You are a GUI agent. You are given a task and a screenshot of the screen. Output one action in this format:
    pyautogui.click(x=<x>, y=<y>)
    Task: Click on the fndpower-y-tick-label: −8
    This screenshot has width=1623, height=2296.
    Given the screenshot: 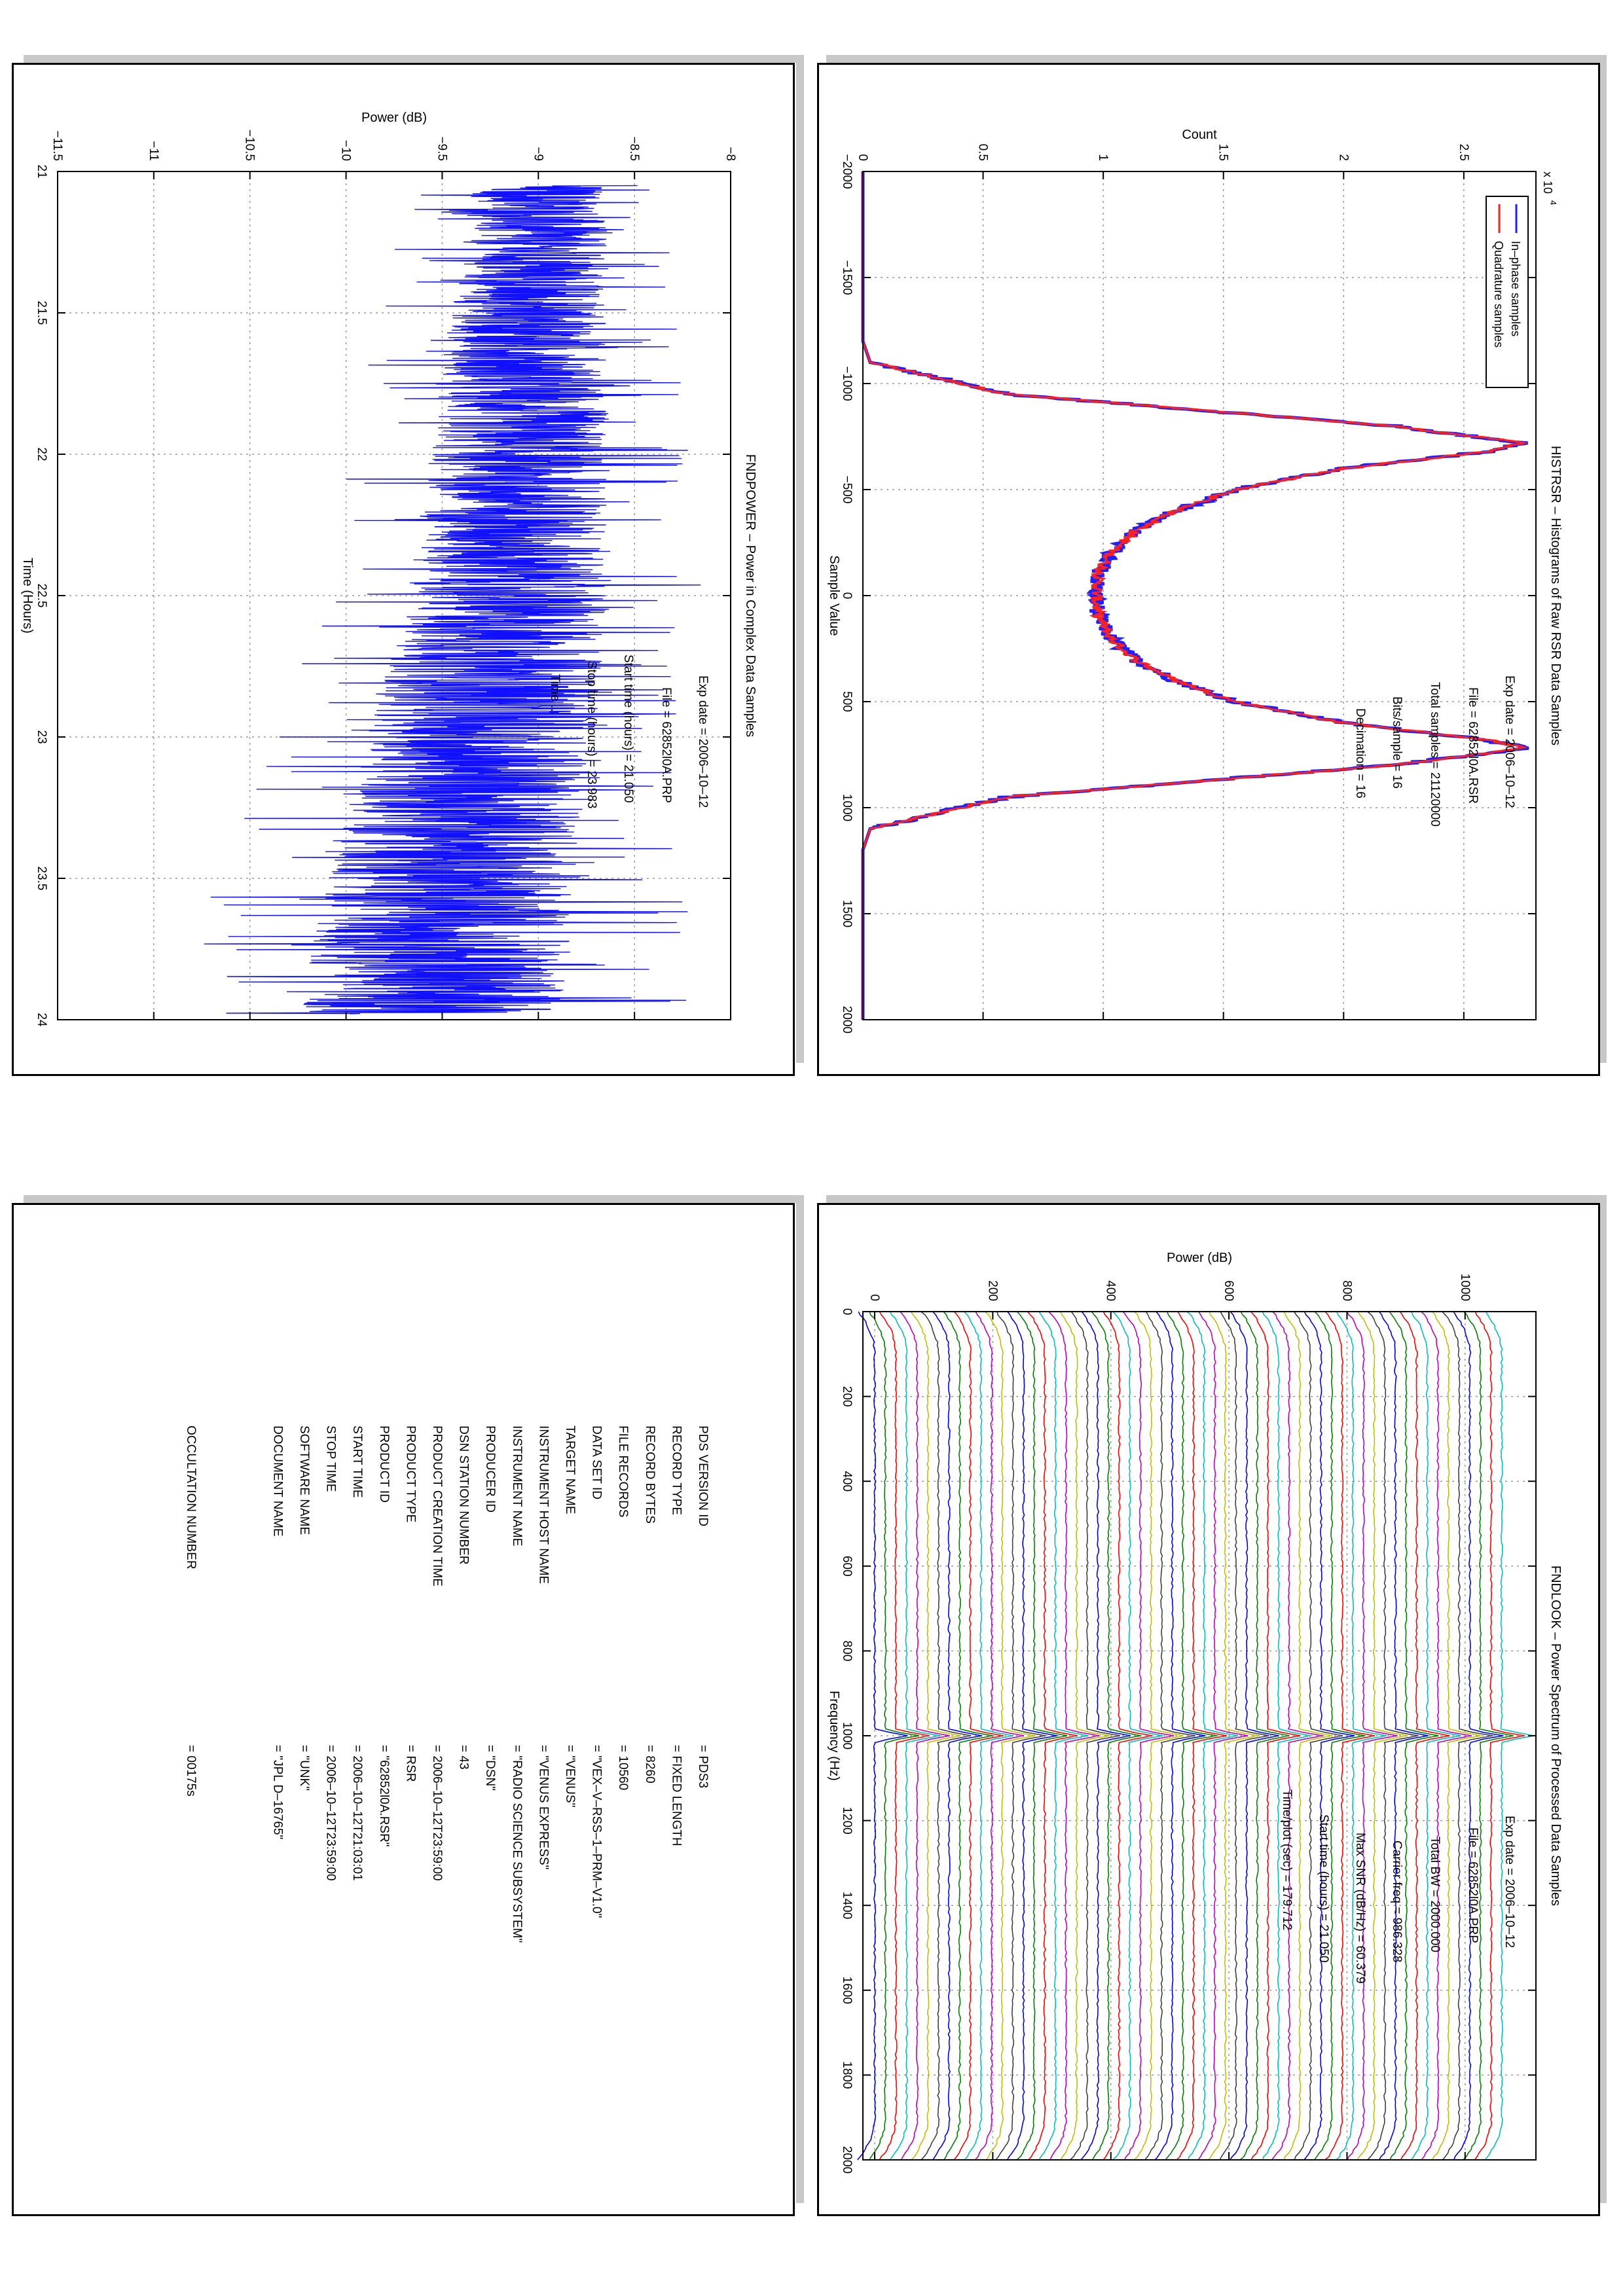 What is the action you would take?
    pyautogui.click(x=730, y=154)
    